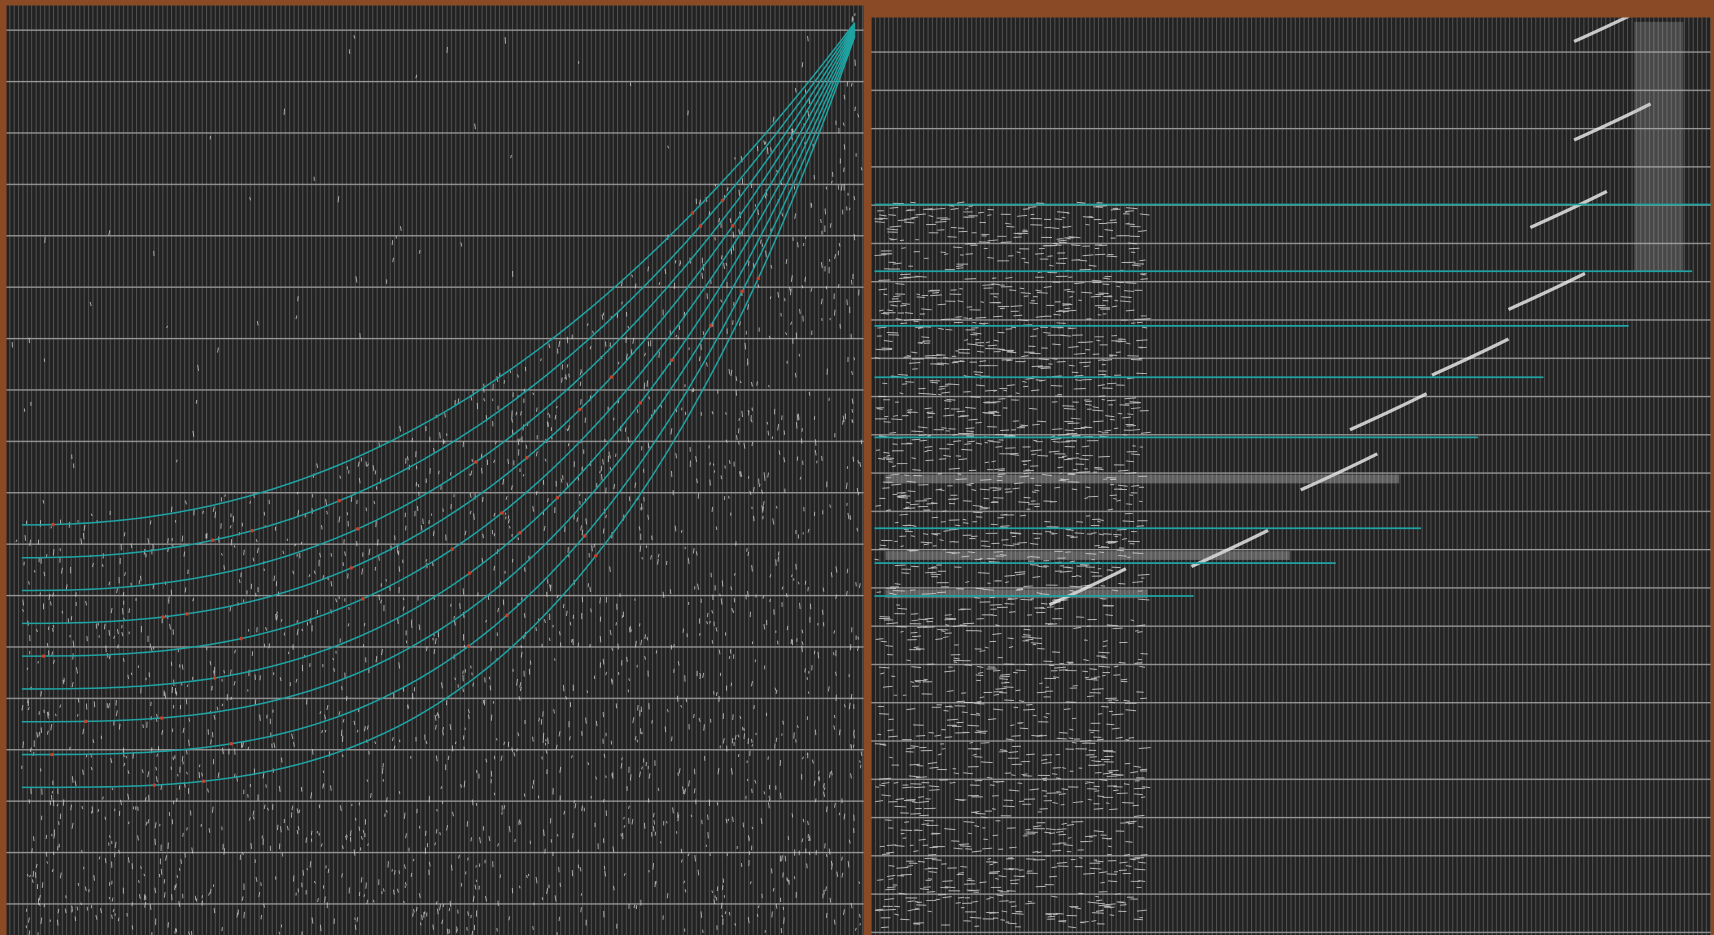  I want to click on noise-speckle, so click(1012, 565).